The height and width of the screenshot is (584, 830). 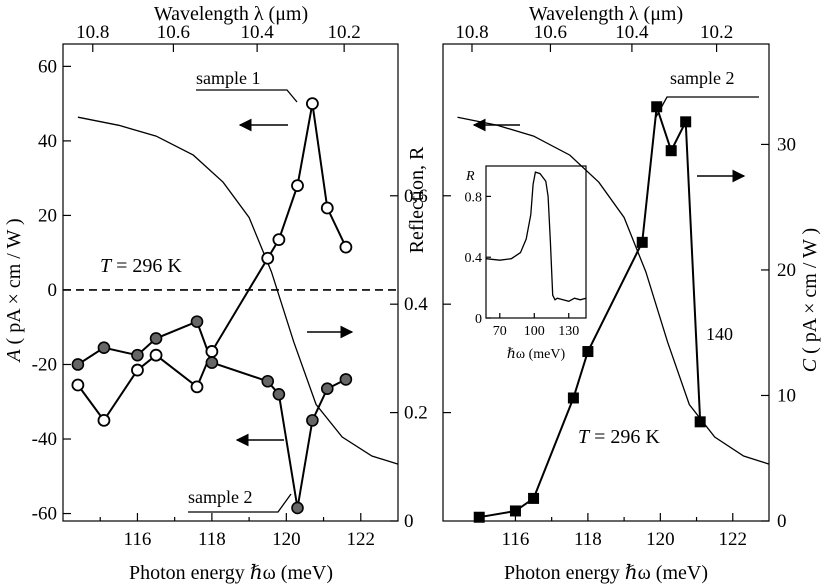 I want to click on right-left-ticks, so click(x=447, y=304).